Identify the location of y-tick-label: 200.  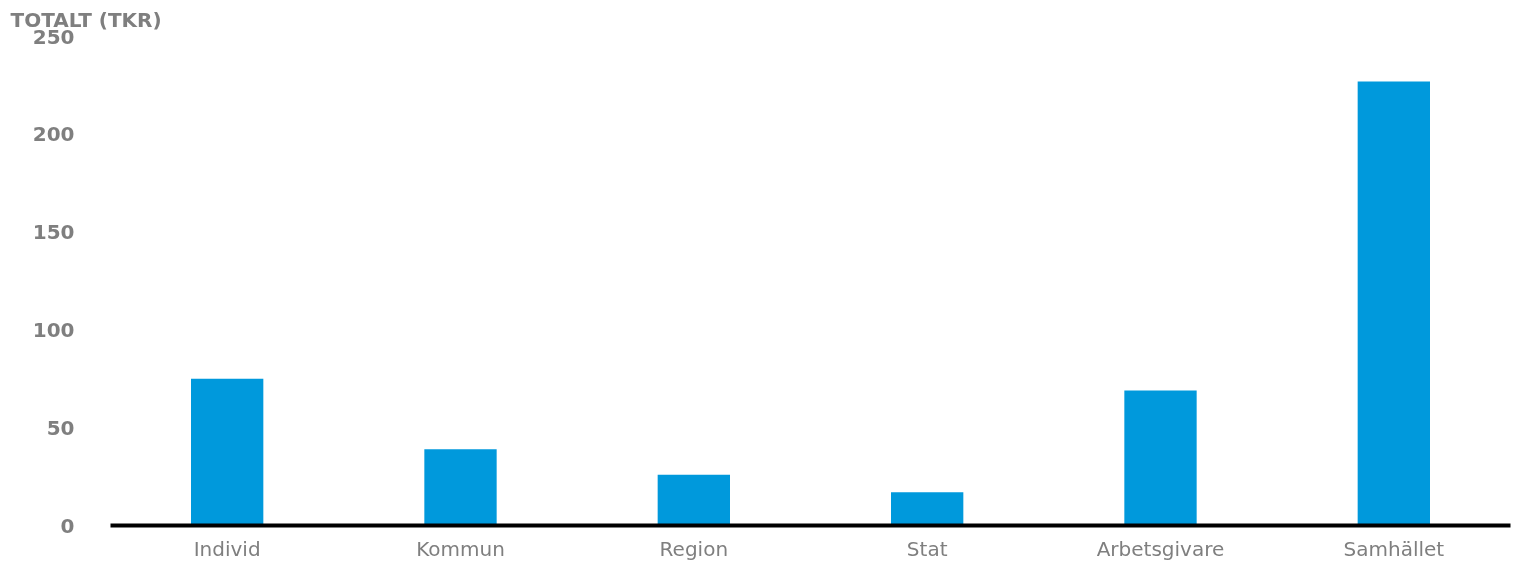
(53, 134).